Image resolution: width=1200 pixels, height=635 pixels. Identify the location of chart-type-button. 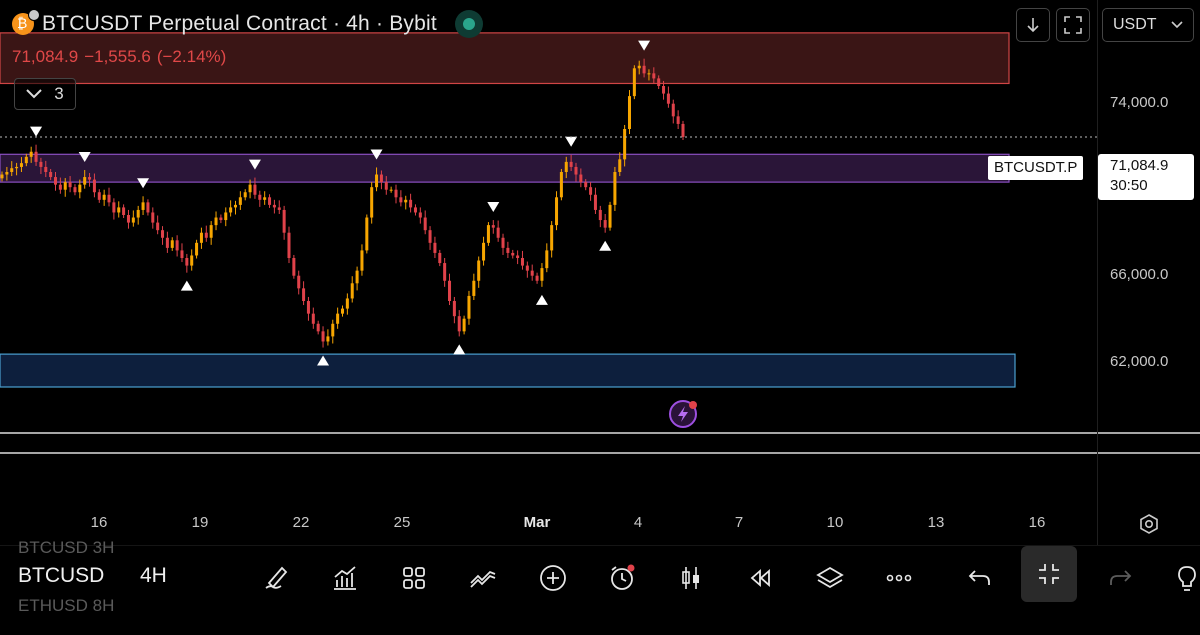
(691, 578).